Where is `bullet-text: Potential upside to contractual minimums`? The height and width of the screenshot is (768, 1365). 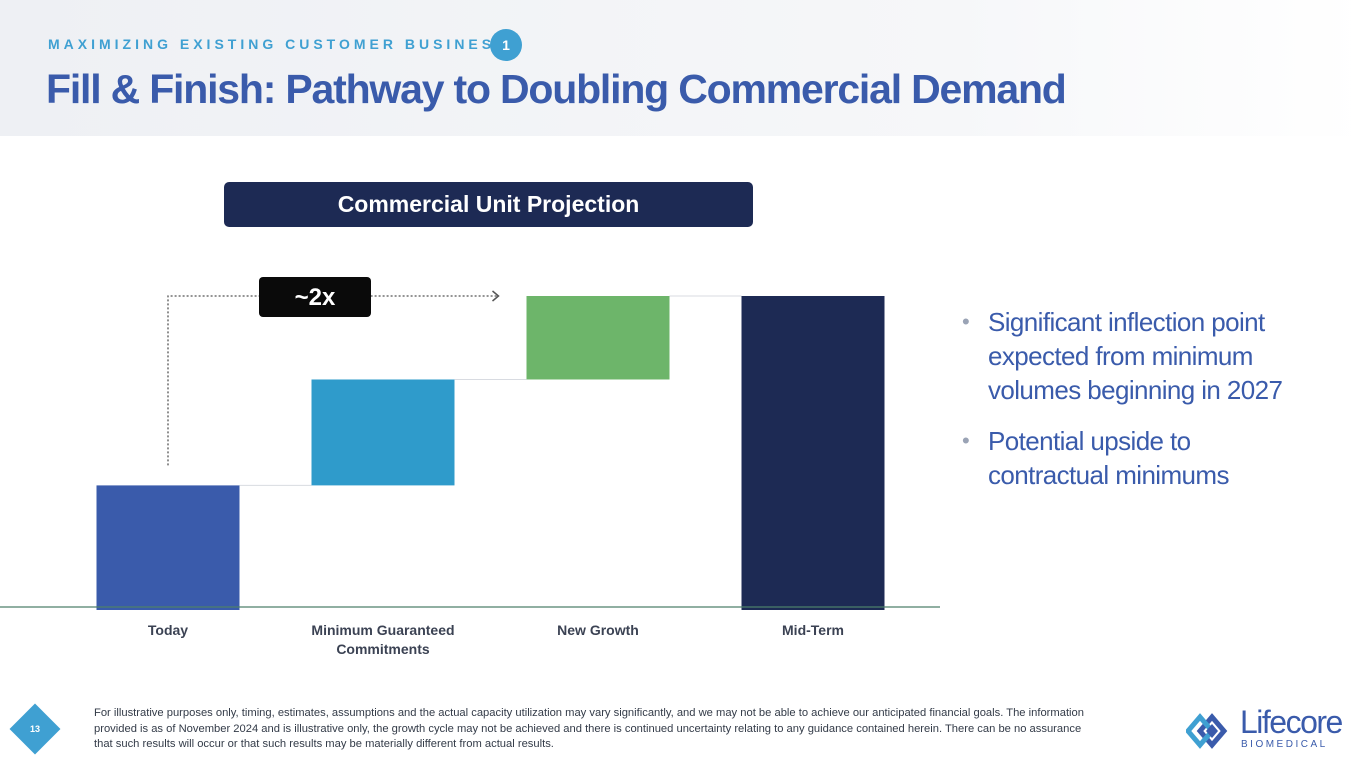
bullet-text: Potential upside to contractual minimums is located at coordinates (1108, 458).